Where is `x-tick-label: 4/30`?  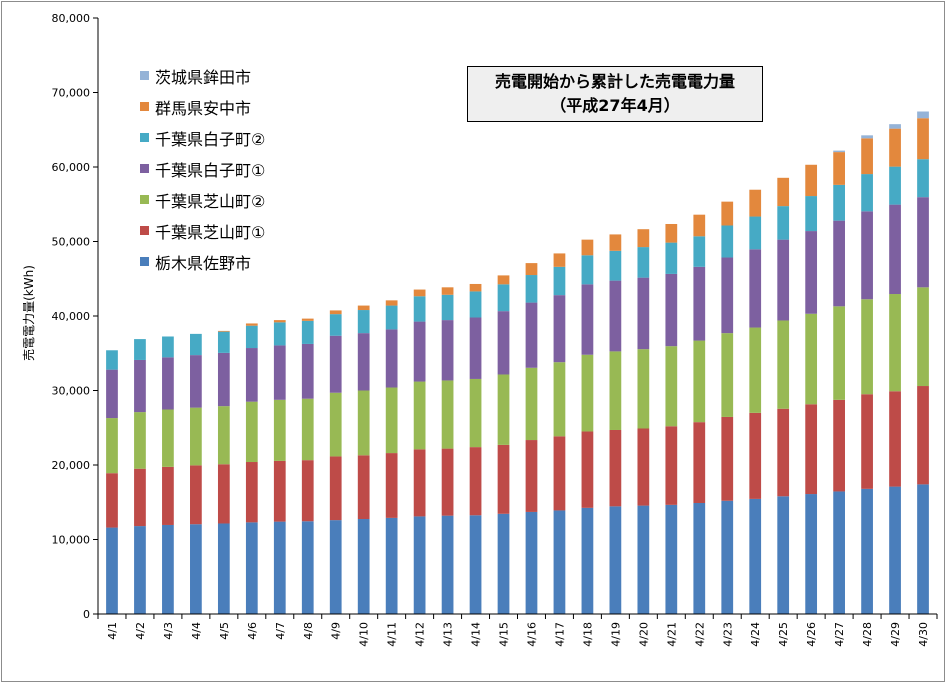 x-tick-label: 4/30 is located at coordinates (923, 634).